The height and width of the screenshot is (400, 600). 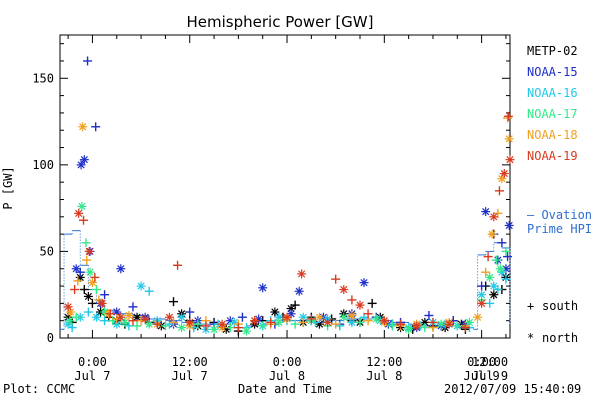 I want to click on legend-entry-noaa-16: NOAA-16, so click(x=552, y=93).